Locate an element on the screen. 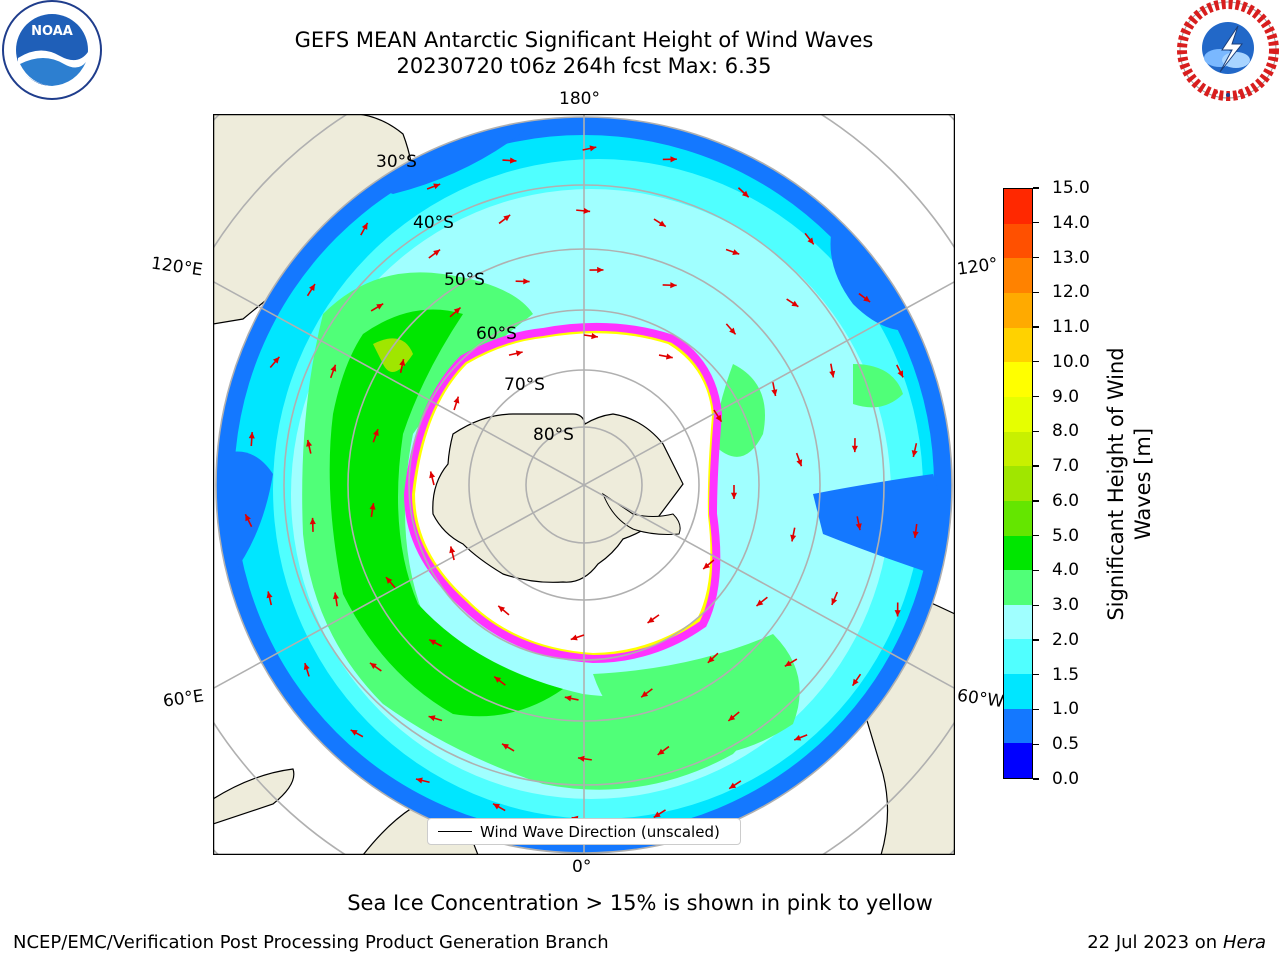  colorbar-tick-label: 3.0 is located at coordinates (1056, 605).